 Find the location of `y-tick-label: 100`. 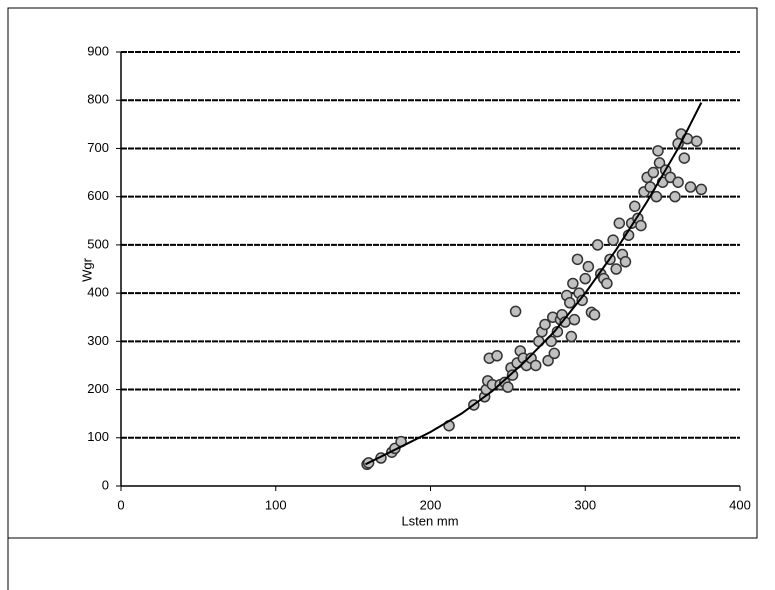

y-tick-label: 100 is located at coordinates (98, 436).